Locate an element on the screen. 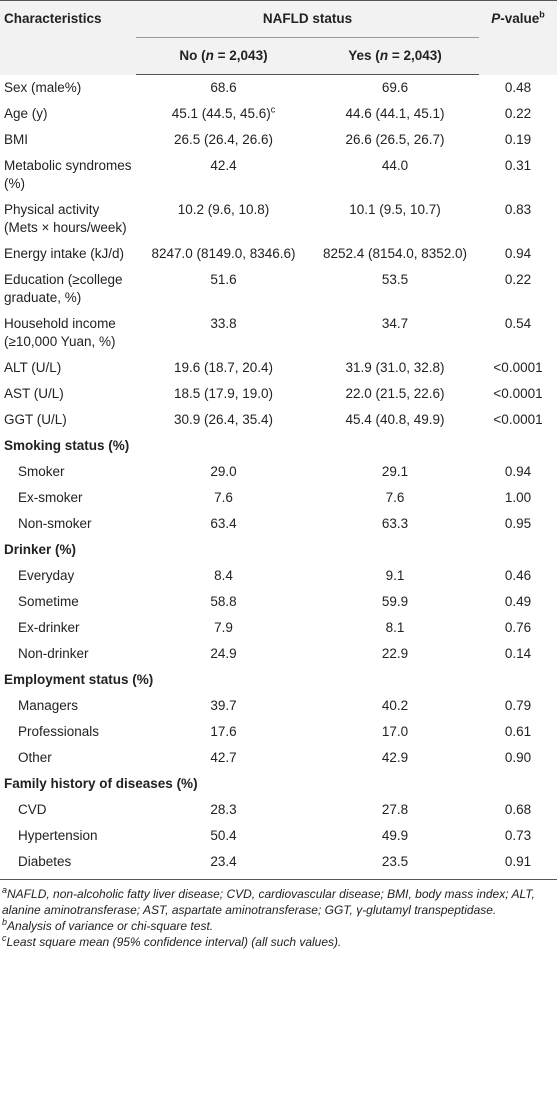 The height and width of the screenshot is (1095, 557). cell-text: 8.4 is located at coordinates (223, 575).